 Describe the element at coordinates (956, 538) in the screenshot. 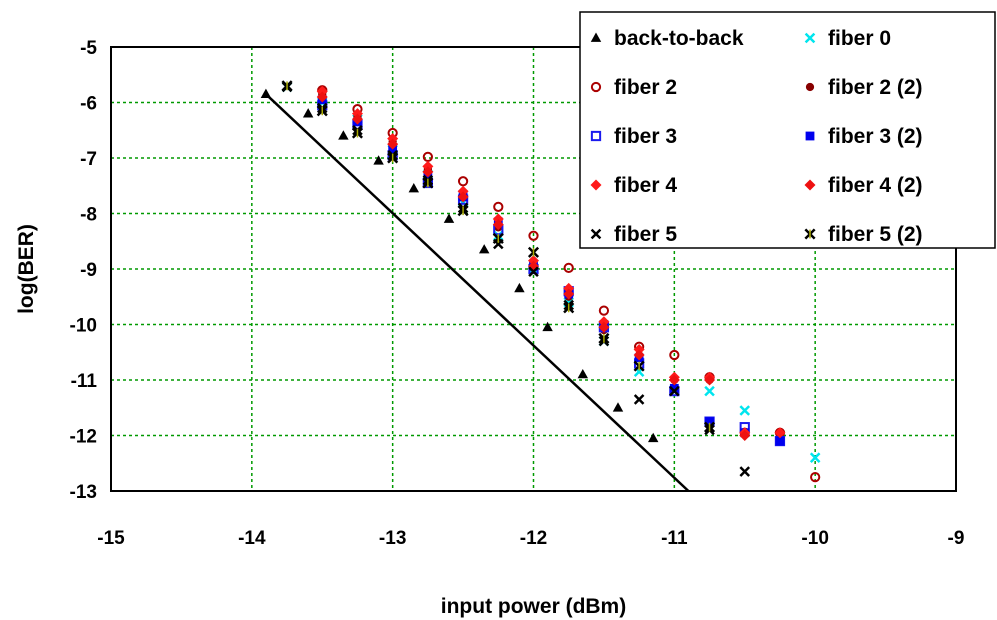

I see `x-tick-label-6: -9` at that location.